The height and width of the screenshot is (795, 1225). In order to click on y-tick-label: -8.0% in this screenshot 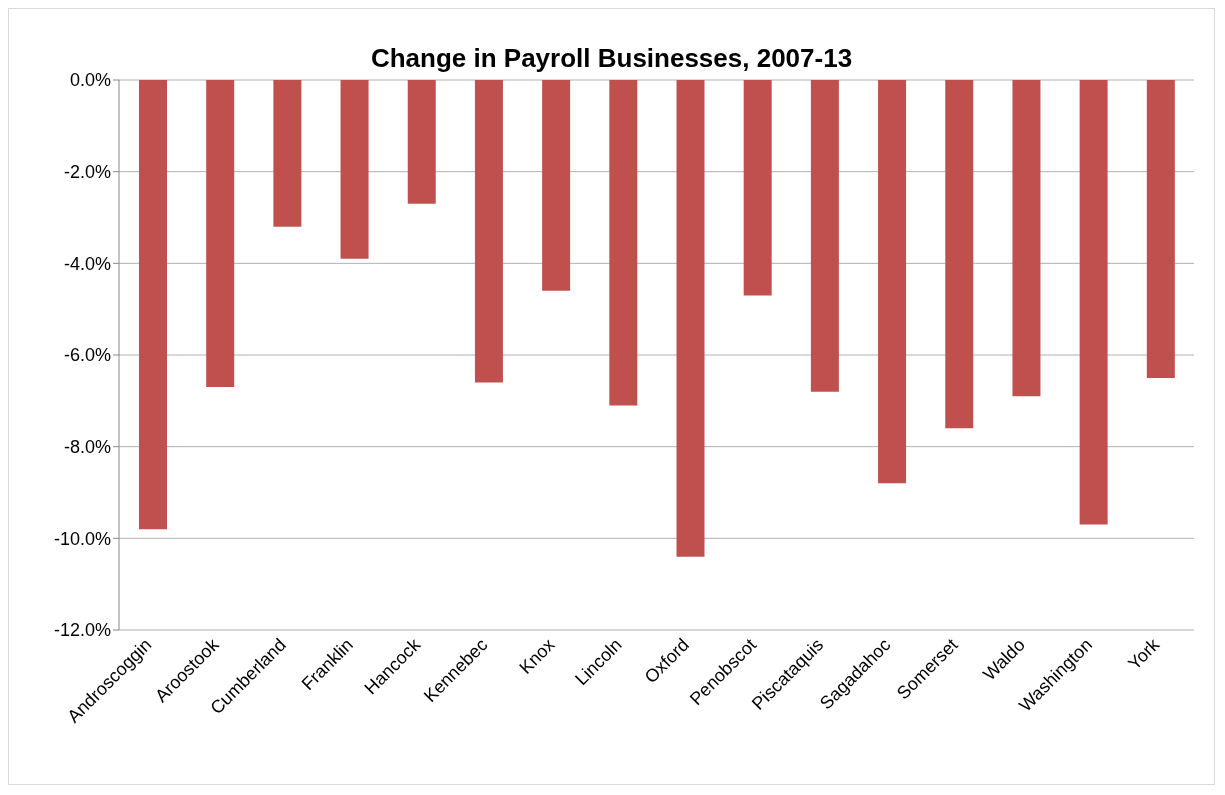, I will do `click(87, 447)`.